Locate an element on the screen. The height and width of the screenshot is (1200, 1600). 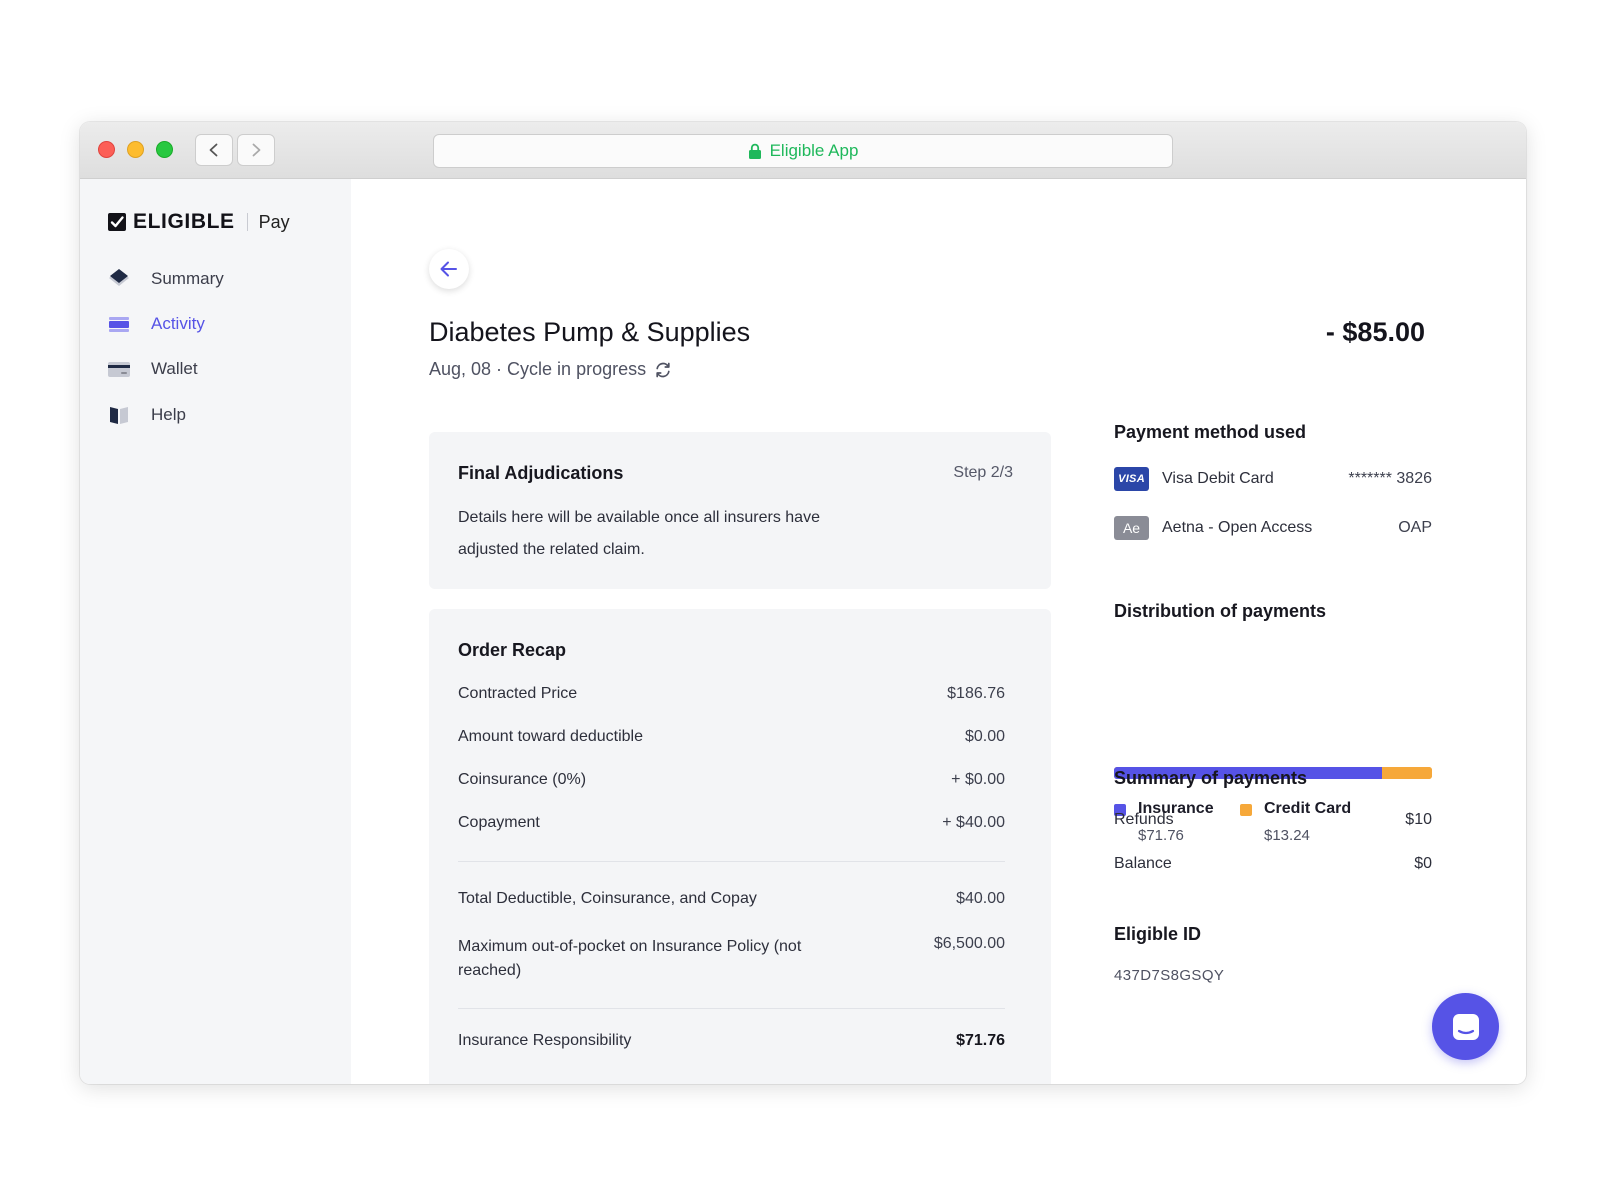
chat-launcher-button is located at coordinates (1465, 1026).